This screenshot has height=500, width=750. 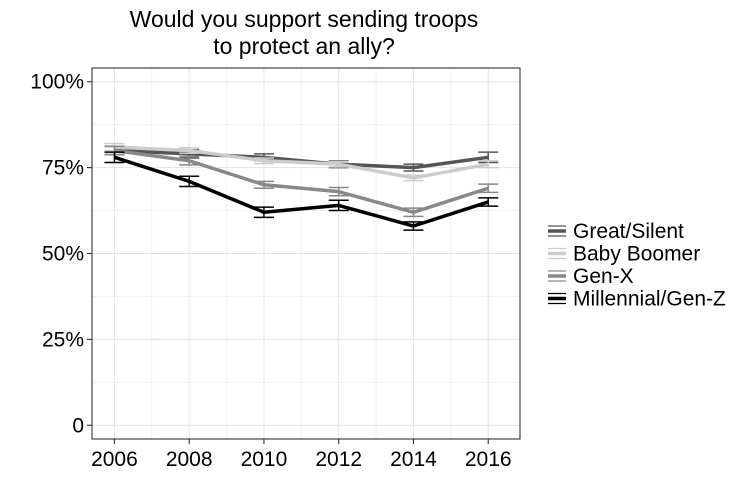 What do you see at coordinates (189, 459) in the screenshot?
I see `x-tick-label: 2008` at bounding box center [189, 459].